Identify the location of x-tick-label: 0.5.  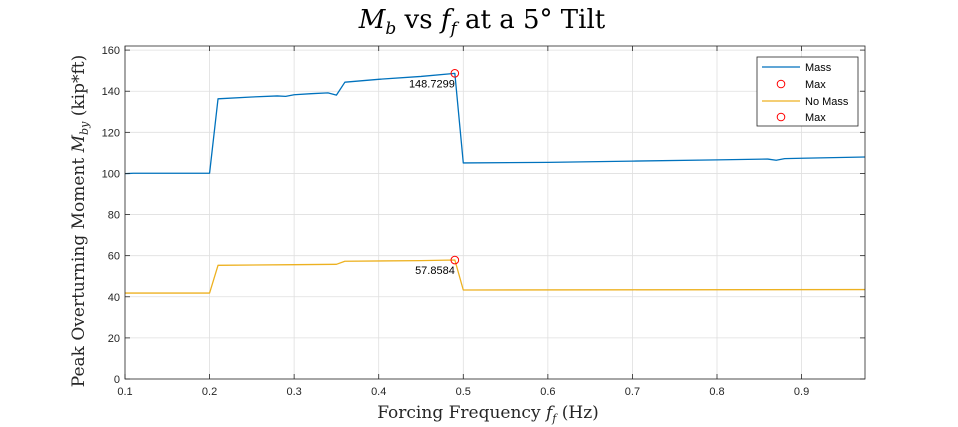
(463, 392).